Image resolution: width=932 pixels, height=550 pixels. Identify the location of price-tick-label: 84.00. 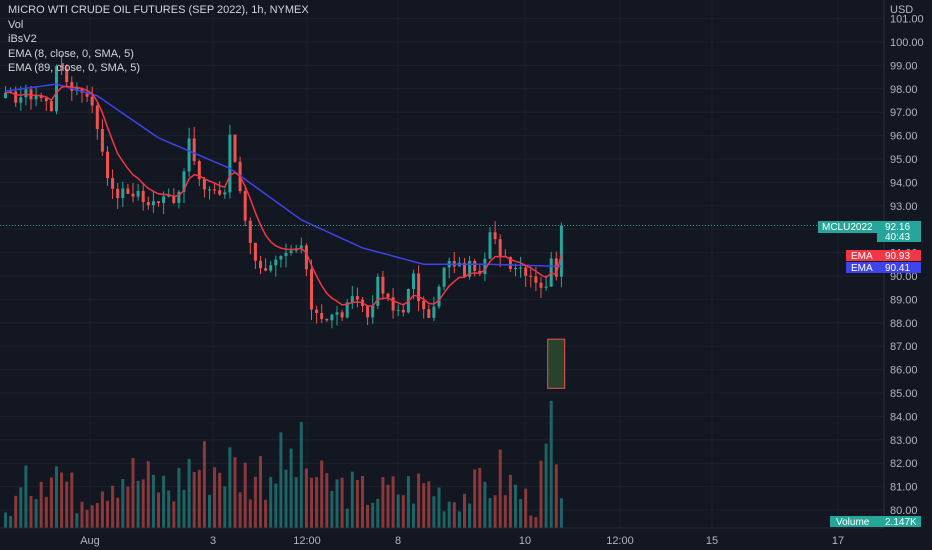
(904, 417).